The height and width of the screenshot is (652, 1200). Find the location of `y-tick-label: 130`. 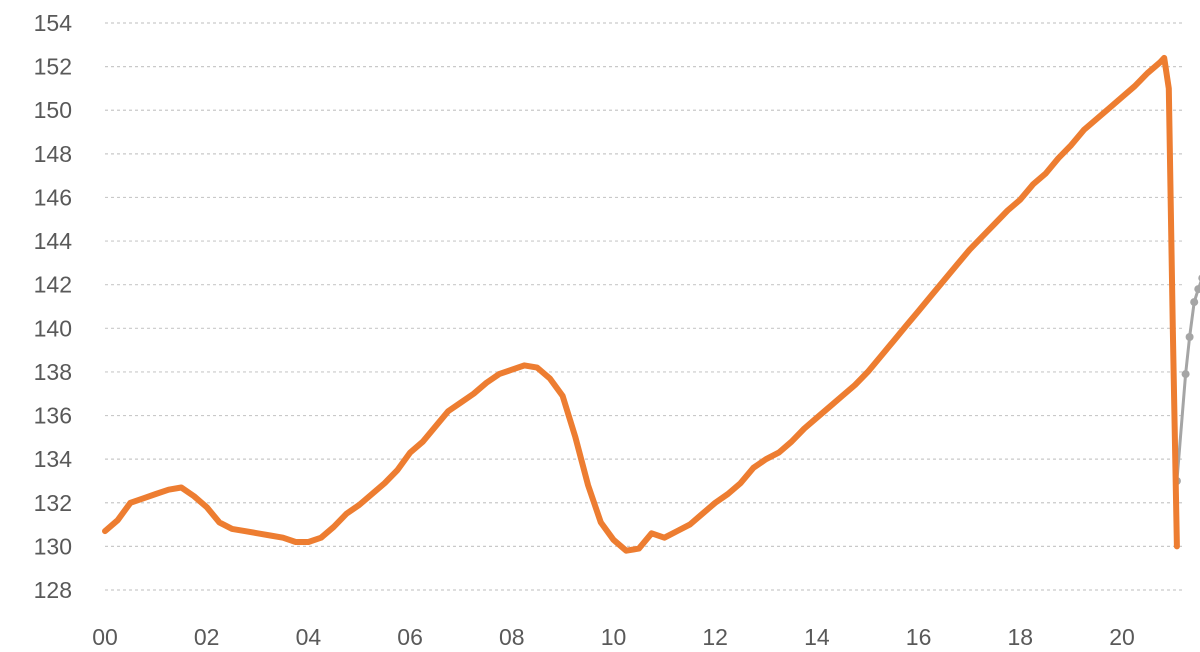

y-tick-label: 130 is located at coordinates (53, 546).